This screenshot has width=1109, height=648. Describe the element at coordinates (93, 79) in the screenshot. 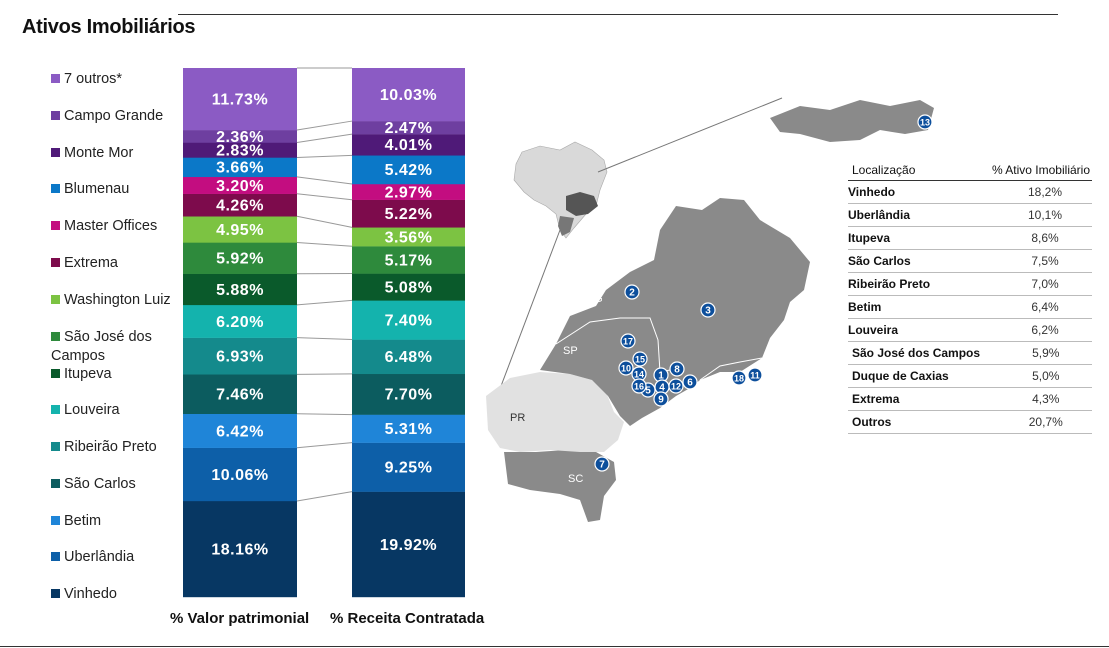

I see `legend-label: 7 outros*` at that location.